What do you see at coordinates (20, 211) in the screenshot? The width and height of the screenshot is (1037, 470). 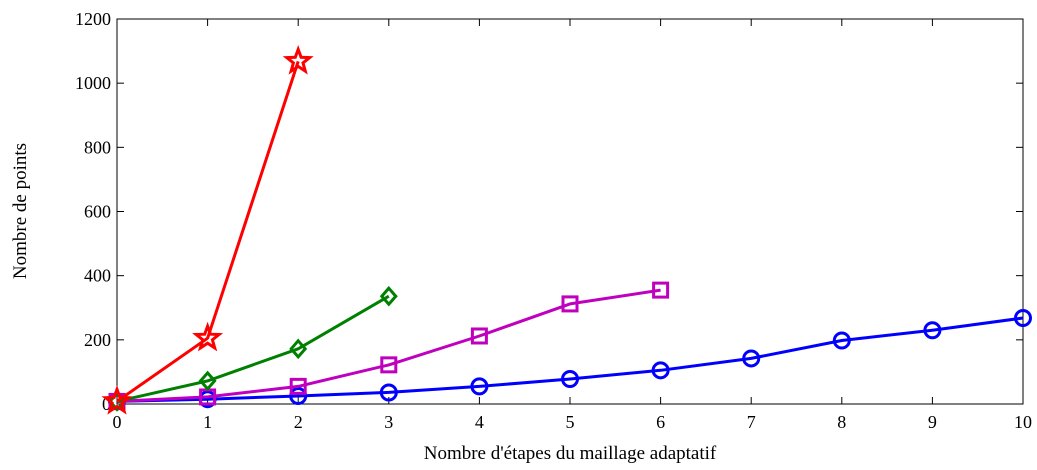 I see `y-axis-label: Nombre de points` at bounding box center [20, 211].